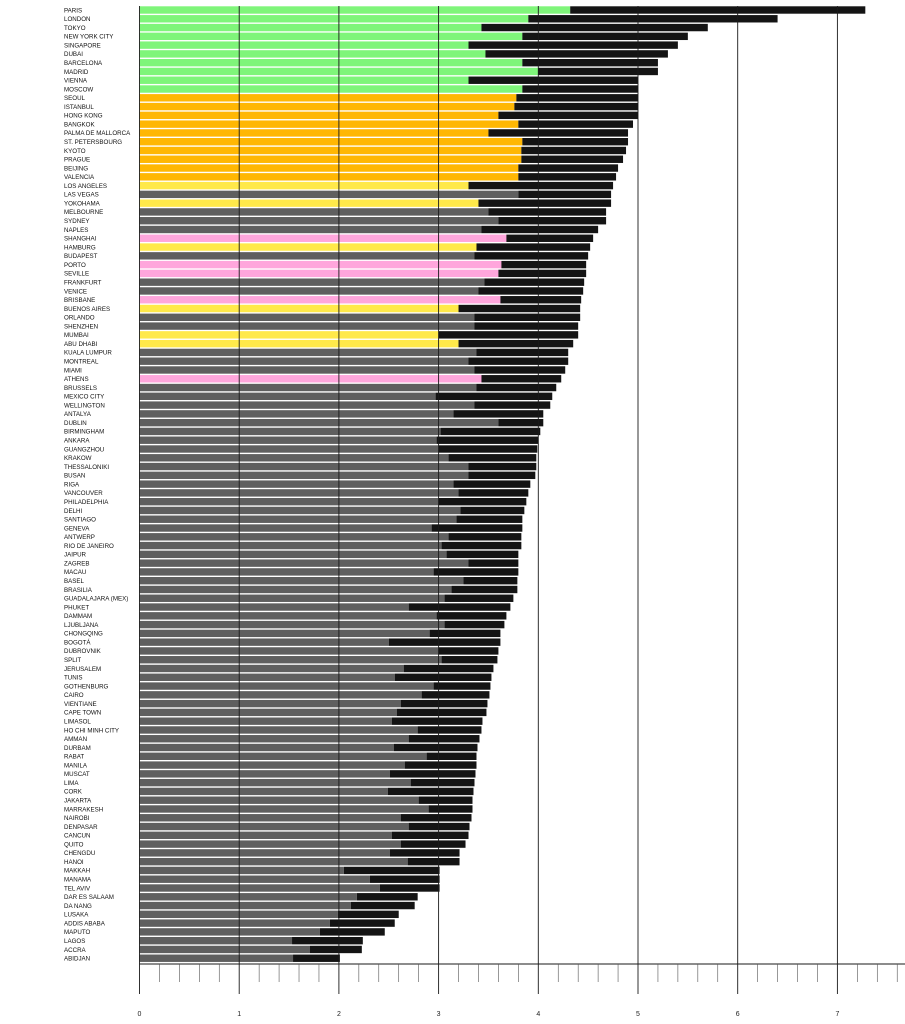 The width and height of the screenshot is (905, 1024). I want to click on city-label-cork: CORK, so click(73, 792).